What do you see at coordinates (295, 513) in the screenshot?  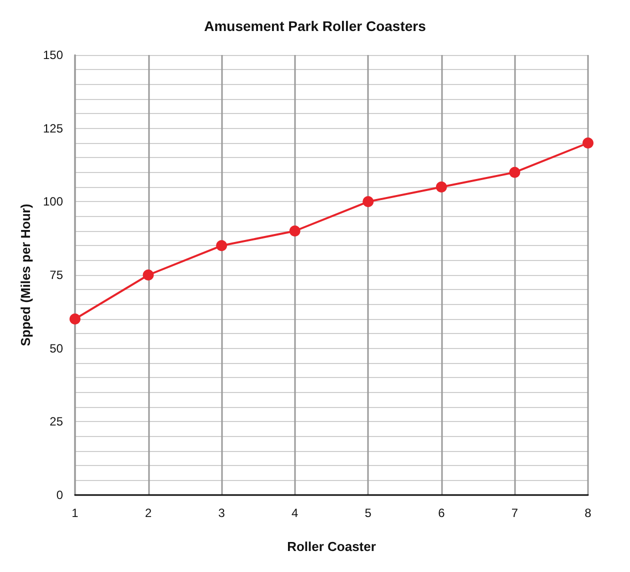 I see `x-tick-label: 4` at bounding box center [295, 513].